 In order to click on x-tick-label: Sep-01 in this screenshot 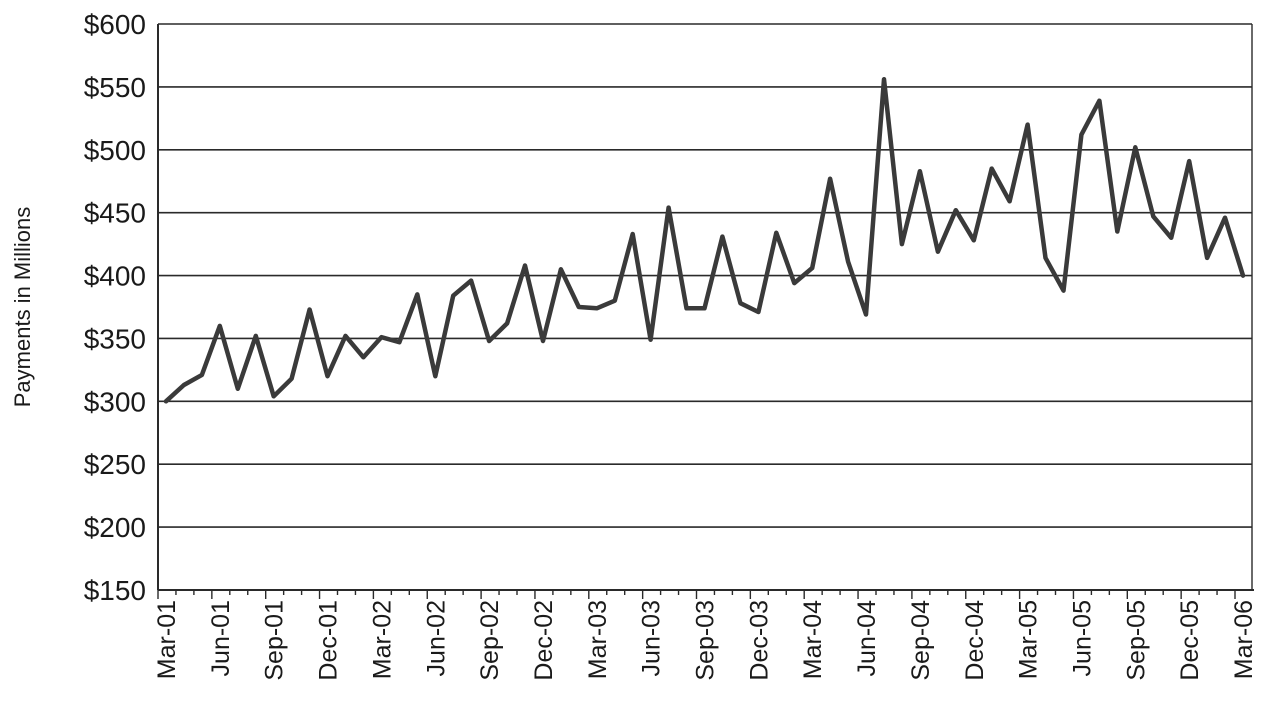, I will do `click(275, 640)`.